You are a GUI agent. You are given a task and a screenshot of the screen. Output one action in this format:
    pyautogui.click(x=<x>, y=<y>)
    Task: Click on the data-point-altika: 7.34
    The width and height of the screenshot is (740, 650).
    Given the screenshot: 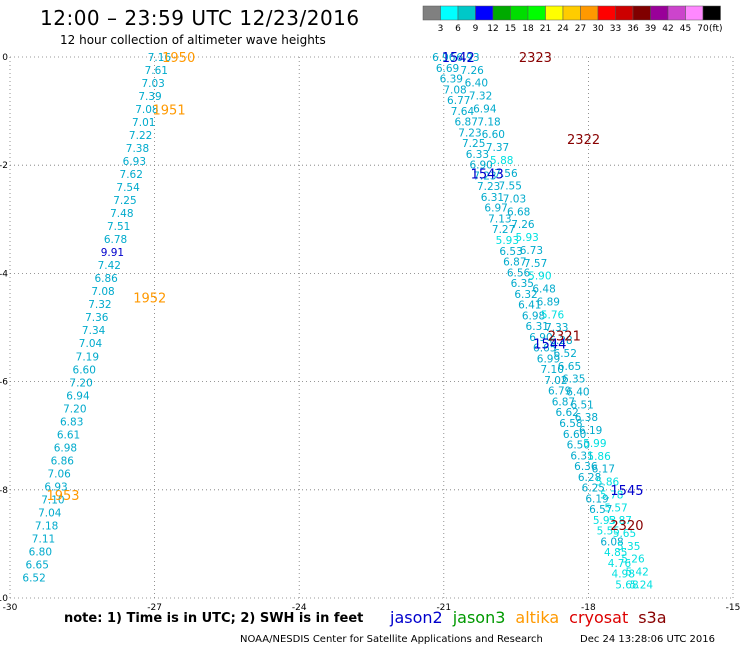 What is the action you would take?
    pyautogui.click(x=94, y=331)
    